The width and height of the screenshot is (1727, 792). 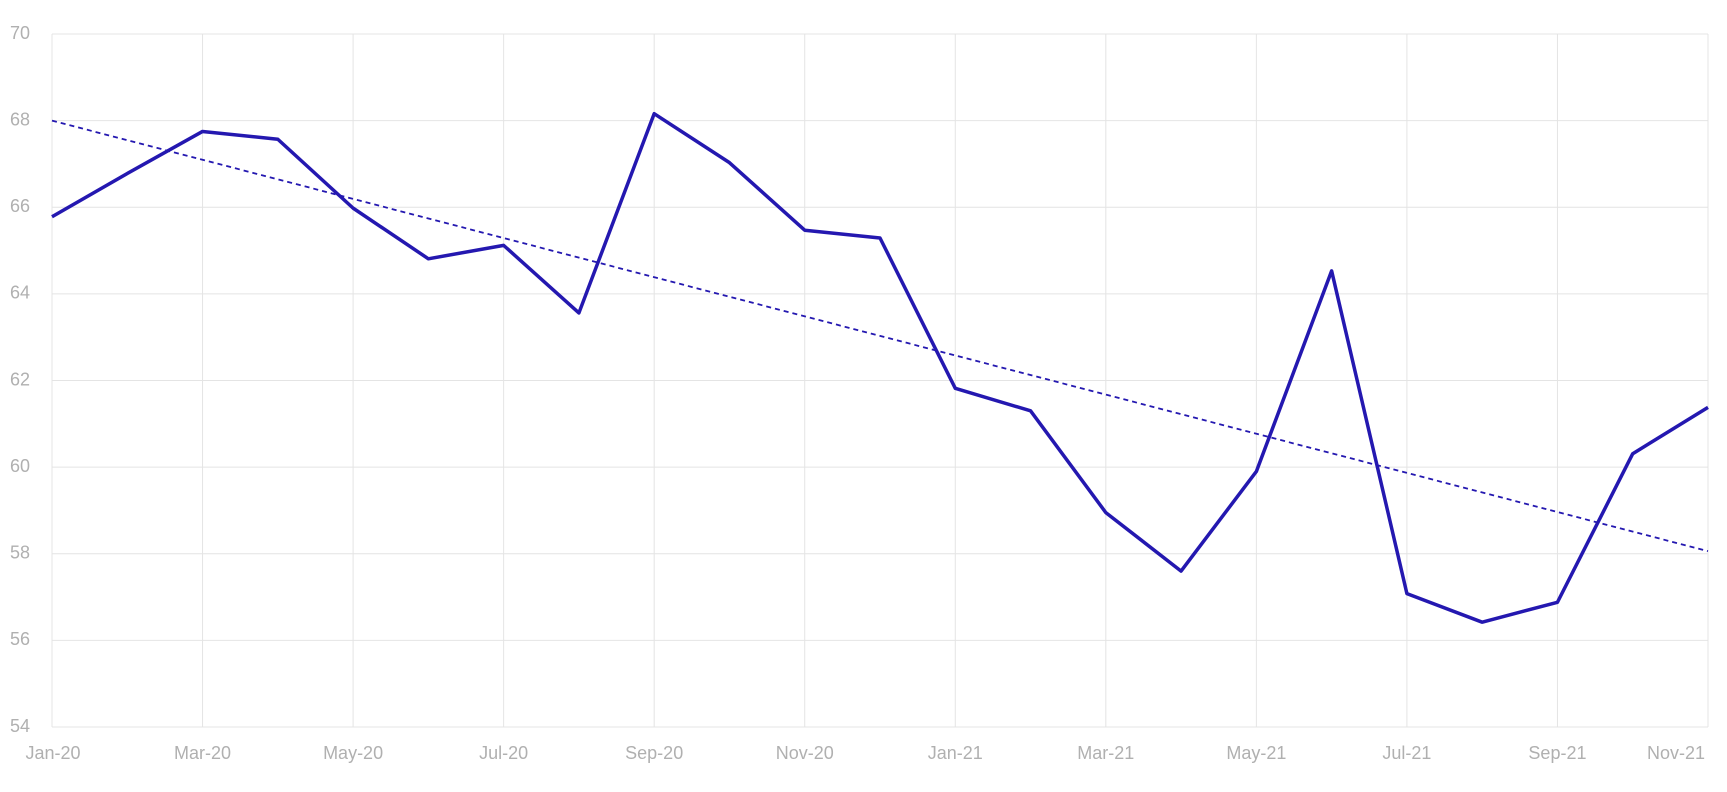 I want to click on y-tick-label: 58, so click(x=20, y=553).